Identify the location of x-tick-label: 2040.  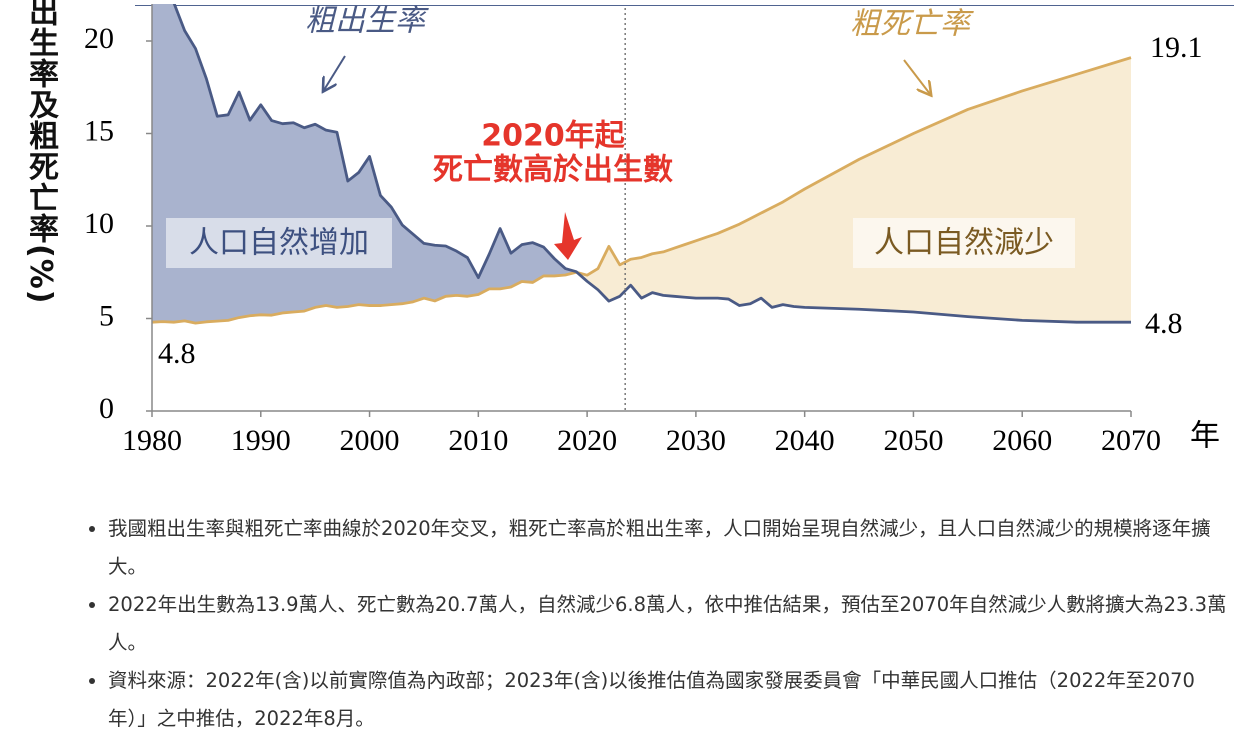
(805, 440).